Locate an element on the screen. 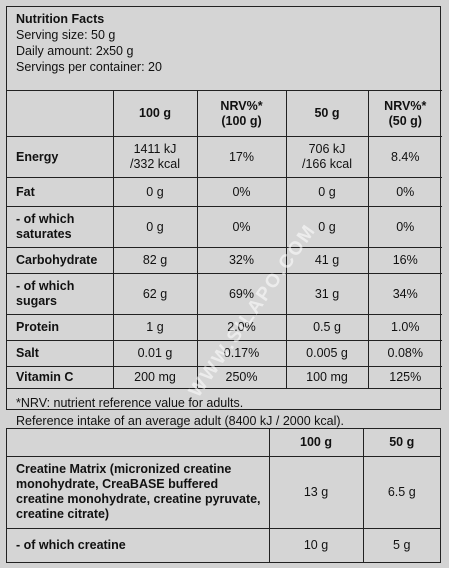  nrv-100g: 250% is located at coordinates (241, 377).